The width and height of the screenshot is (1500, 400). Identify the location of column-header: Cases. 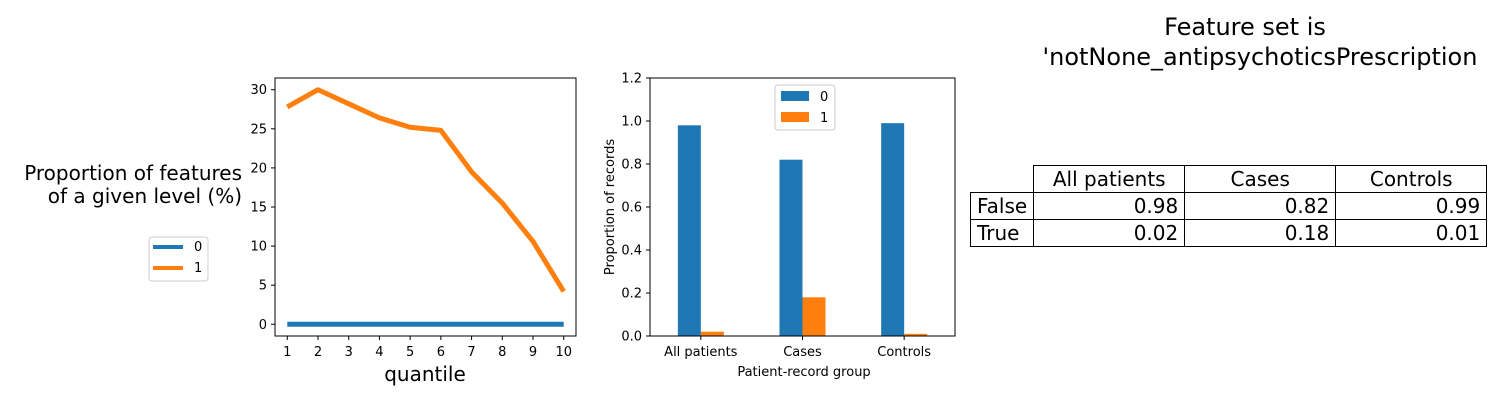
(1260, 179).